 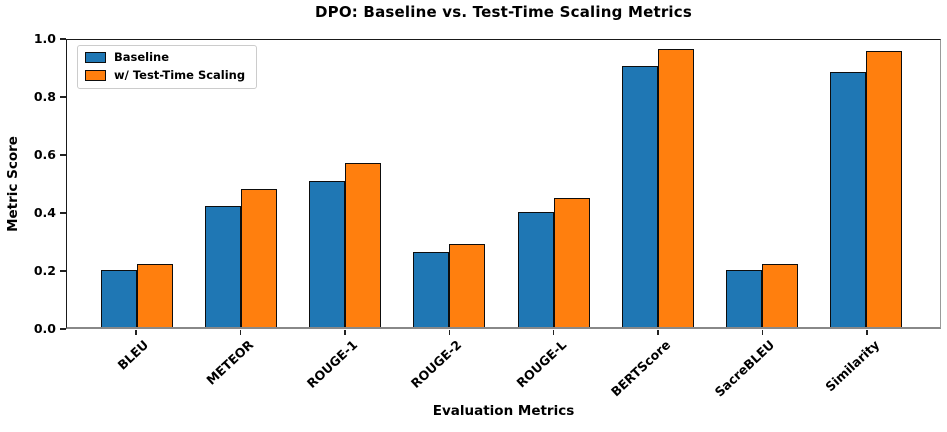 I want to click on y-tick-label: 0.8, so click(x=44, y=96).